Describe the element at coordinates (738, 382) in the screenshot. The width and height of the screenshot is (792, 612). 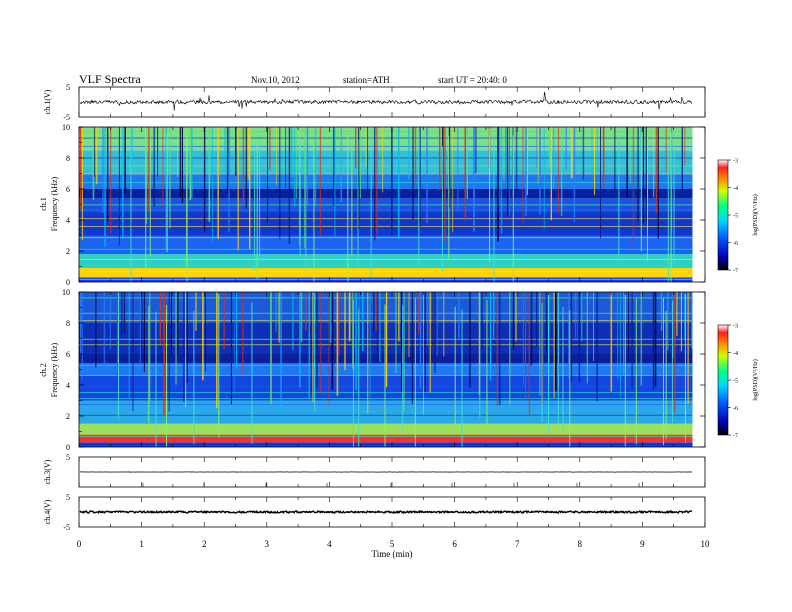
I see `colorbar-2: -3 -4 -5 -6 -7 log(PSD)(V²/Hz)` at that location.